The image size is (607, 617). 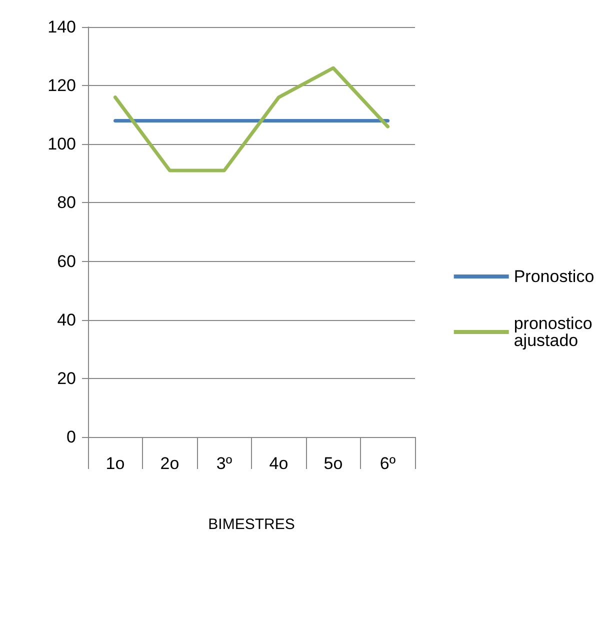 What do you see at coordinates (251, 524) in the screenshot?
I see `x-axis-title: BIMESTRES` at bounding box center [251, 524].